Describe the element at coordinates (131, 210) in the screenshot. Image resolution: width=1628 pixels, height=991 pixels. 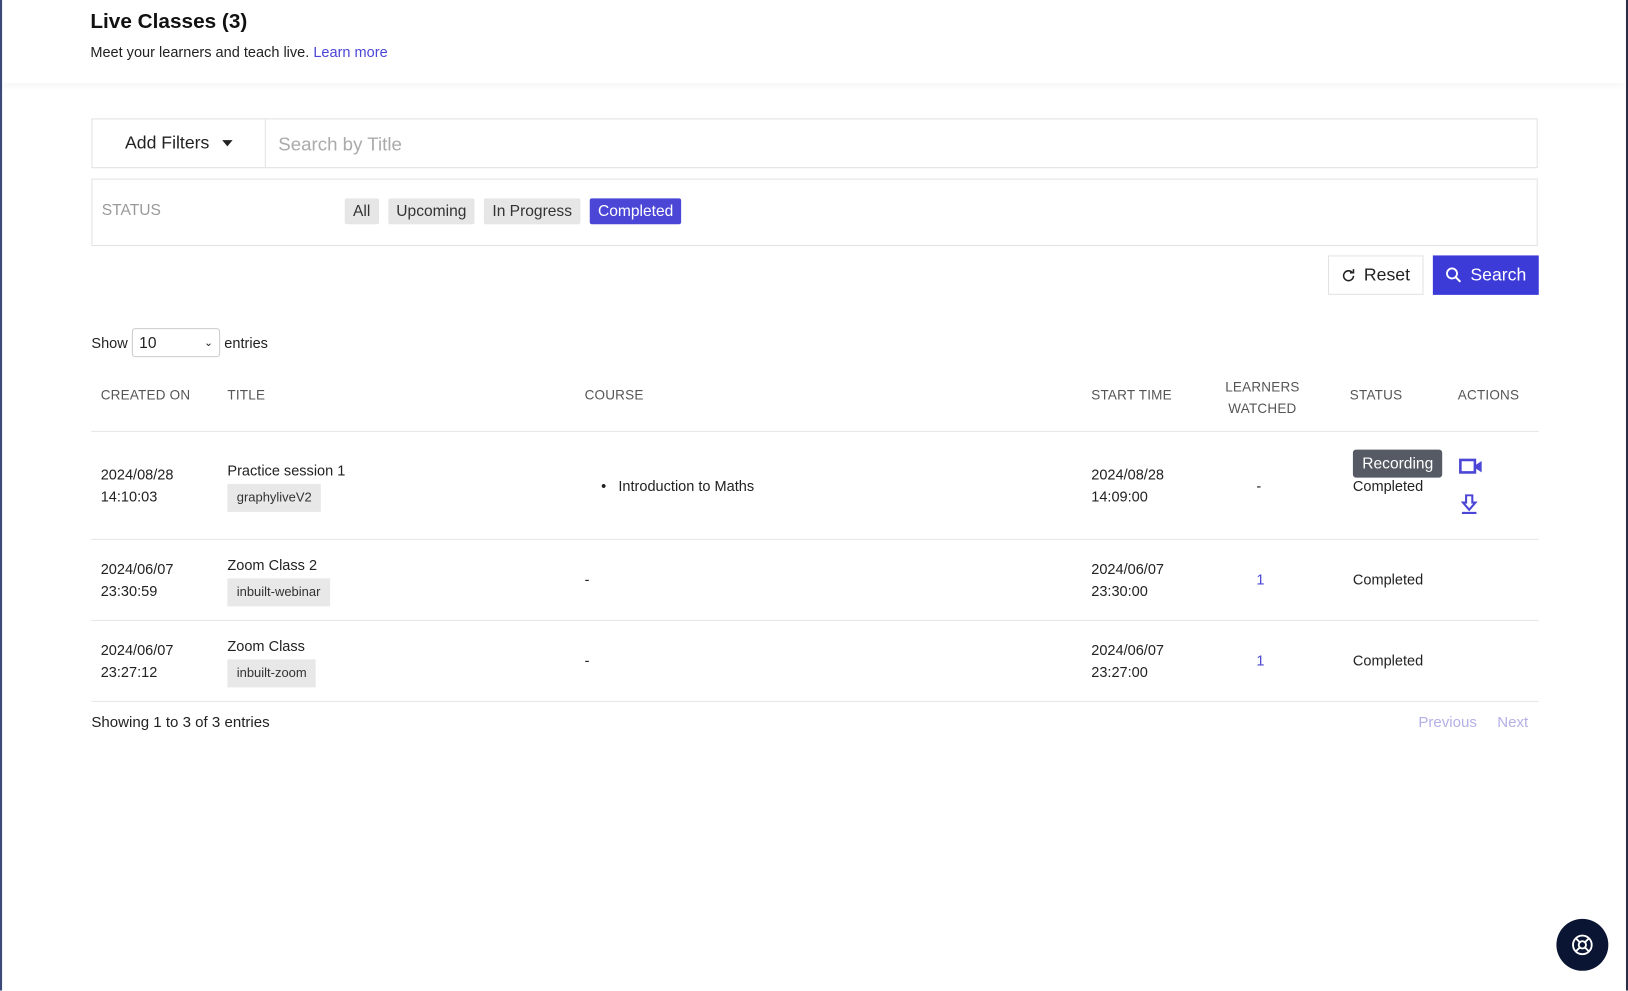
I see `status-label: STATUS` at that location.